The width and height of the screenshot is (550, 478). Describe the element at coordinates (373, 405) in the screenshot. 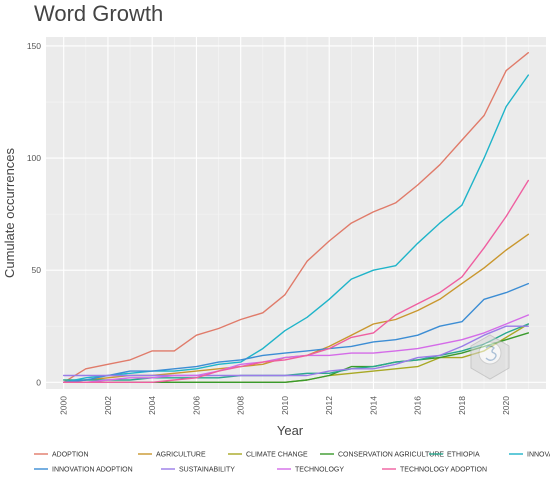

I see `x-tick-label: 2014` at that location.